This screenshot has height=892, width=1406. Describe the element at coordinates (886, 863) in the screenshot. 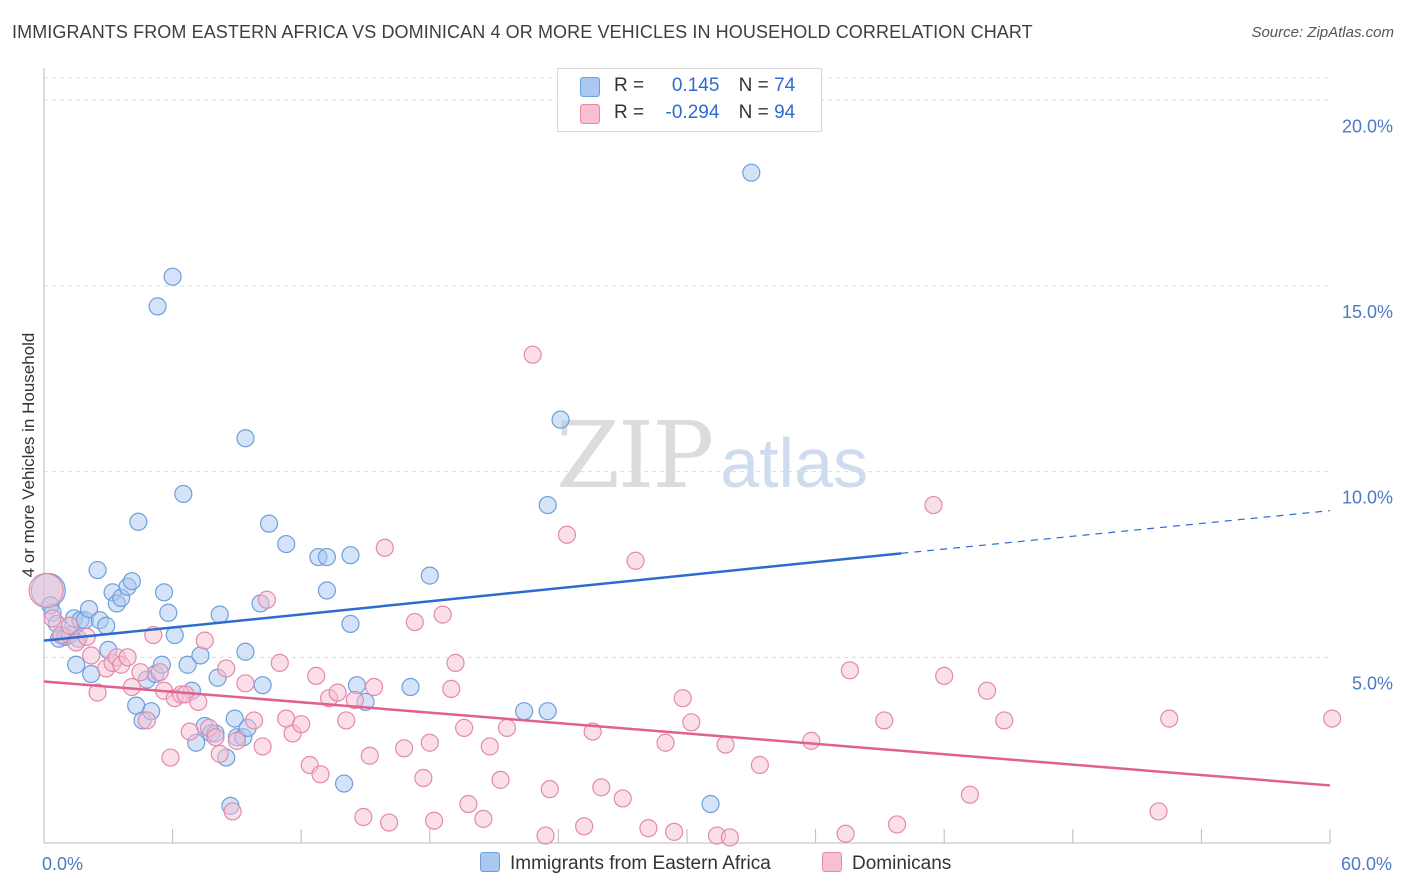

I see `bottom-legend-dominicans: Dominicans` at that location.